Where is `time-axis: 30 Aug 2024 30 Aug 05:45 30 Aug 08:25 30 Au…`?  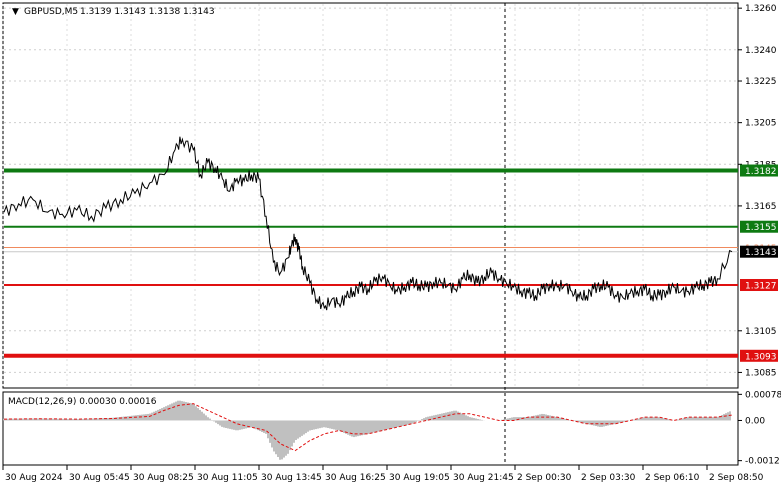
time-axis: 30 Aug 2024 30 Aug 05:45 30 Aug 08:25 30 Au… is located at coordinates (383, 474).